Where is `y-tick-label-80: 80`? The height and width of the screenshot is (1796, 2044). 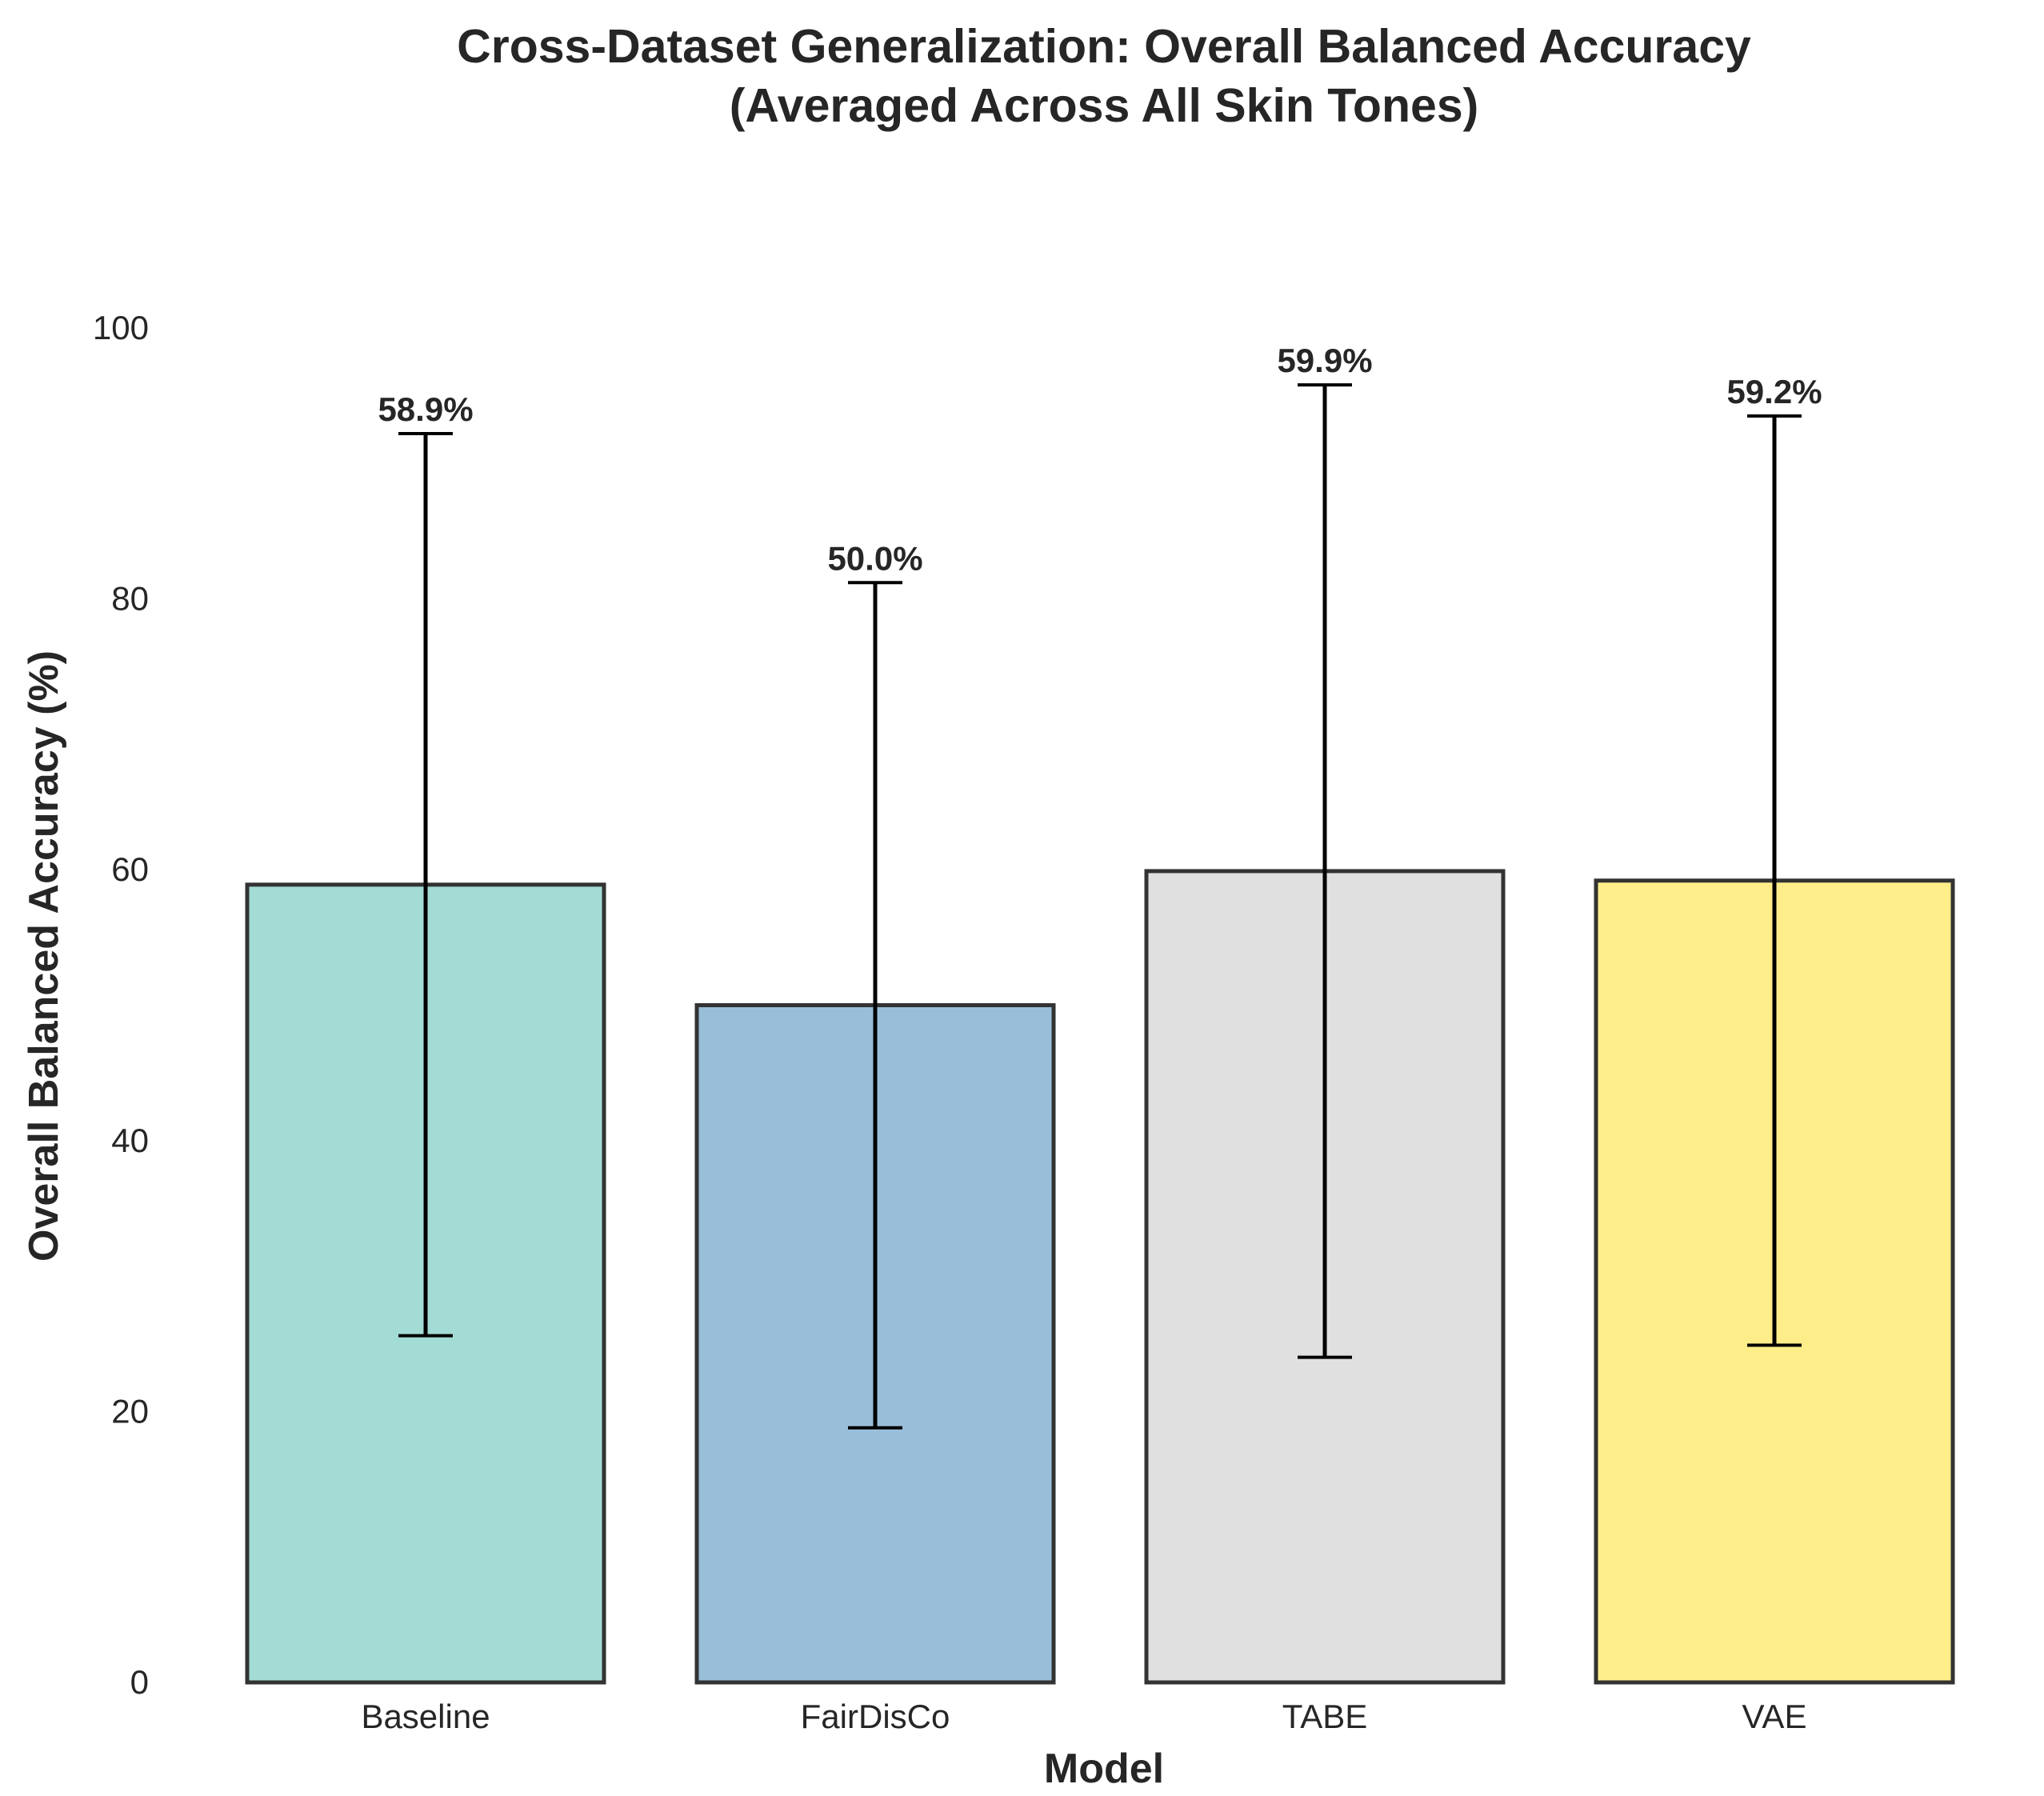
y-tick-label-80: 80 is located at coordinates (130, 599).